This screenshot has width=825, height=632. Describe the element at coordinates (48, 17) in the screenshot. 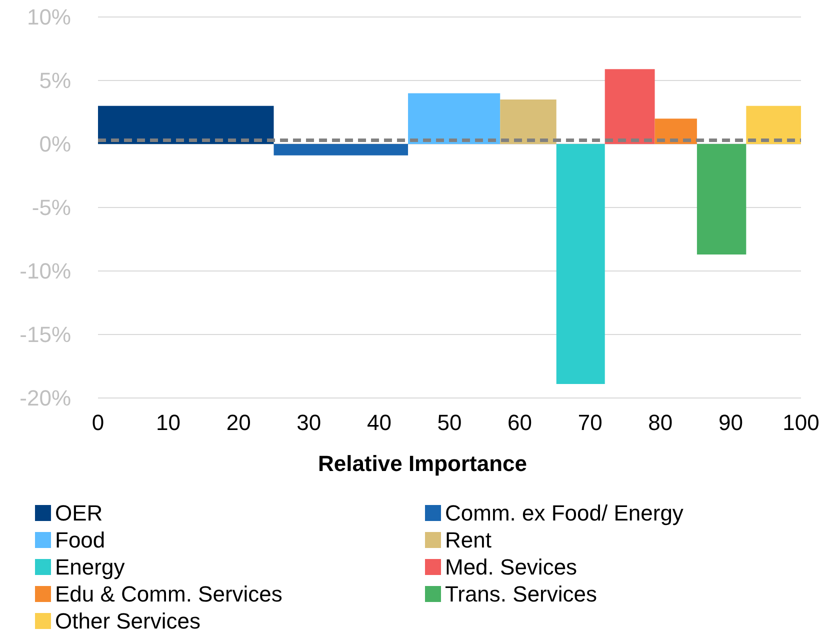

I see `y-tick-label: 10%` at that location.